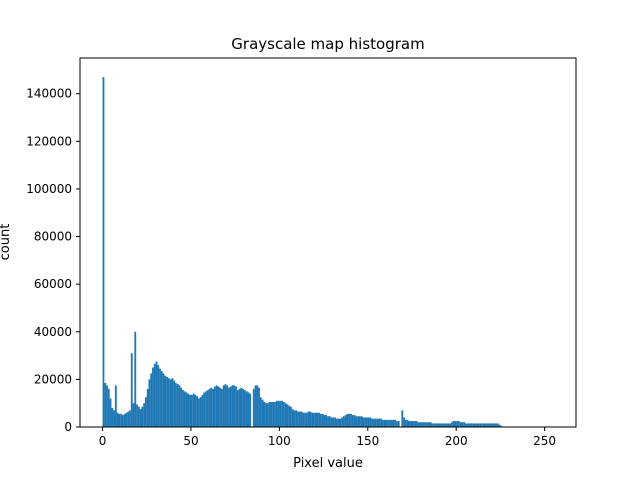 The image size is (640, 480). Describe the element at coordinates (544, 441) in the screenshot. I see `x-tick-label: 250` at that location.